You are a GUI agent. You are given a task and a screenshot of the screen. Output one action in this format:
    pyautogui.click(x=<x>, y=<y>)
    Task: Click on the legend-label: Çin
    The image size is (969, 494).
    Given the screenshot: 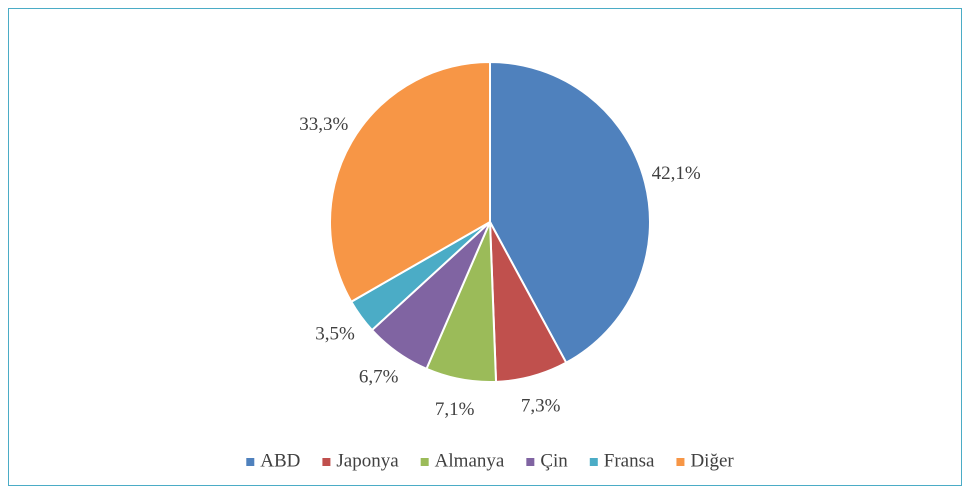 What is the action you would take?
    pyautogui.click(x=554, y=460)
    